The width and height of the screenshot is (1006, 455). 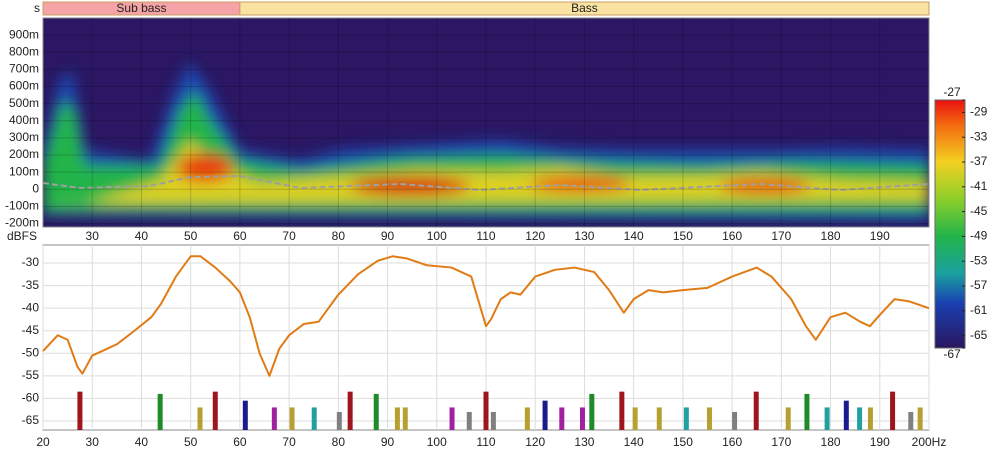 What do you see at coordinates (31, 375) in the screenshot?
I see `y-tick-label: -55` at bounding box center [31, 375].